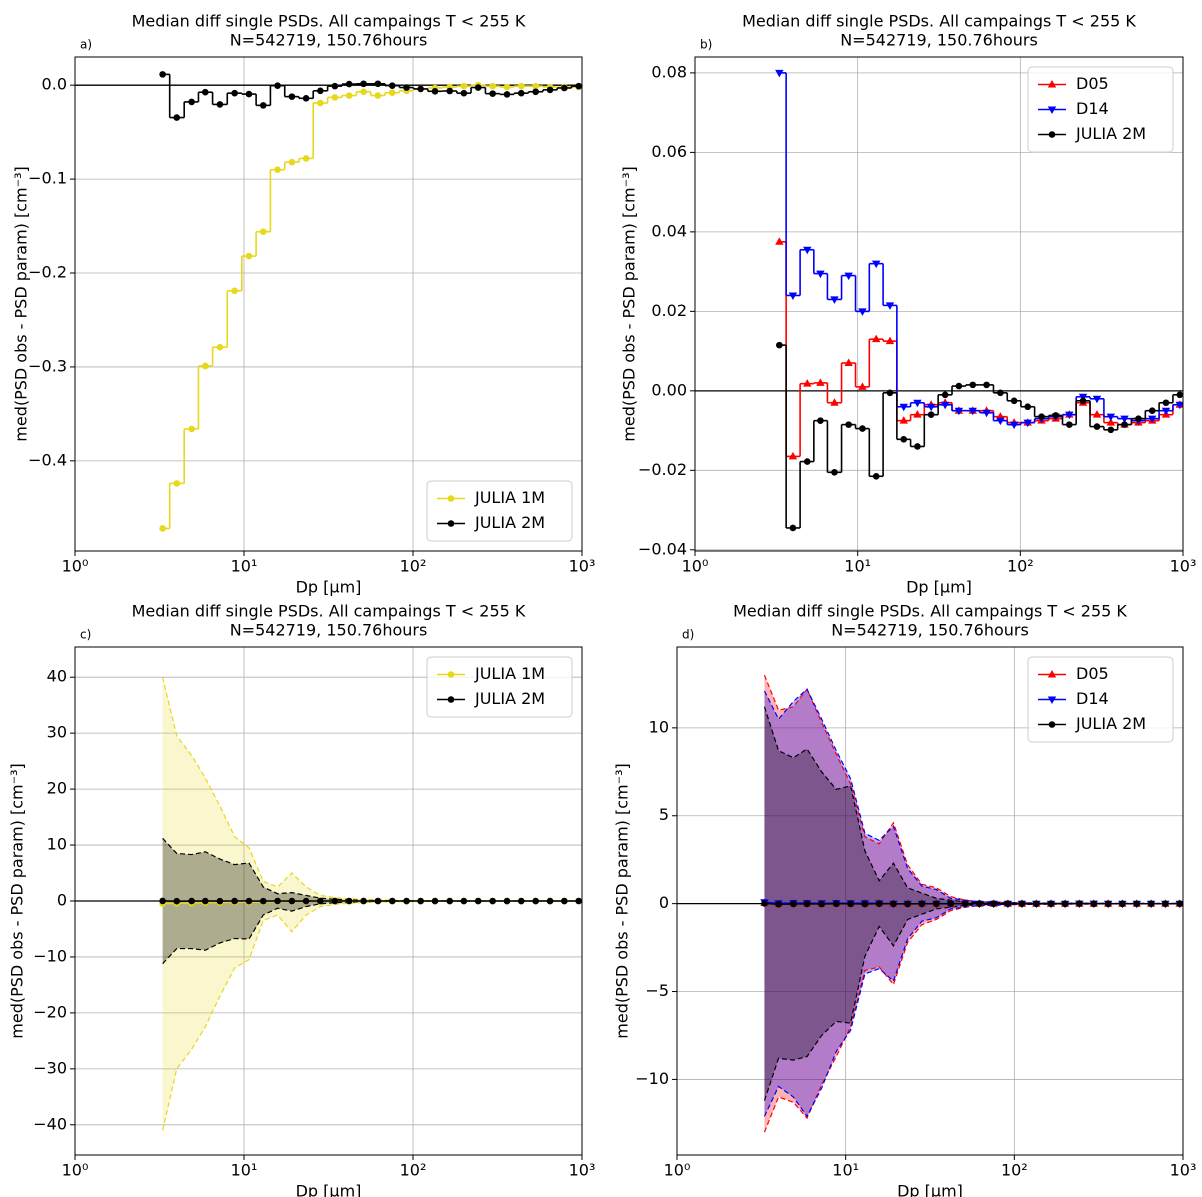 The height and width of the screenshot is (1197, 1202). I want to click on x-tick-label: 10², so click(413, 1170).